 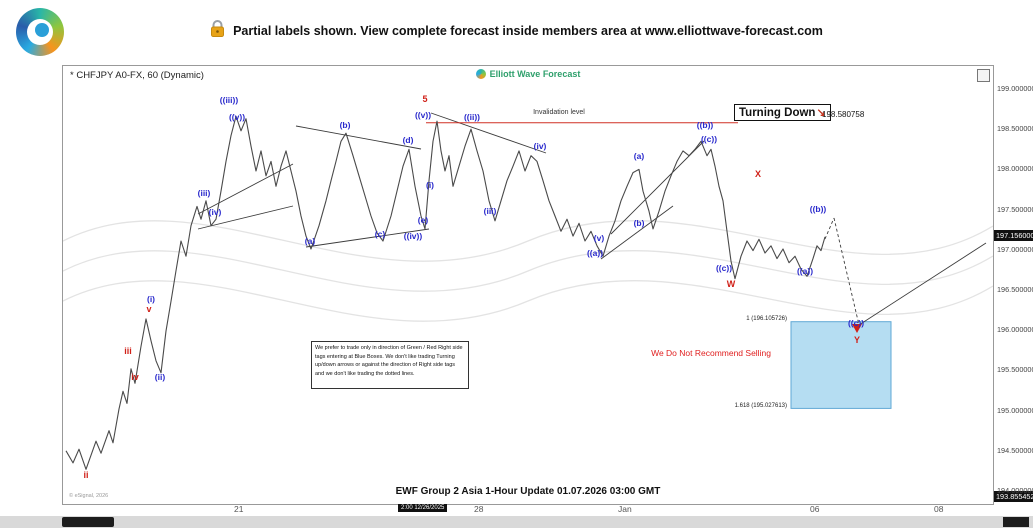 I want to click on maximize-button, so click(x=983, y=75).